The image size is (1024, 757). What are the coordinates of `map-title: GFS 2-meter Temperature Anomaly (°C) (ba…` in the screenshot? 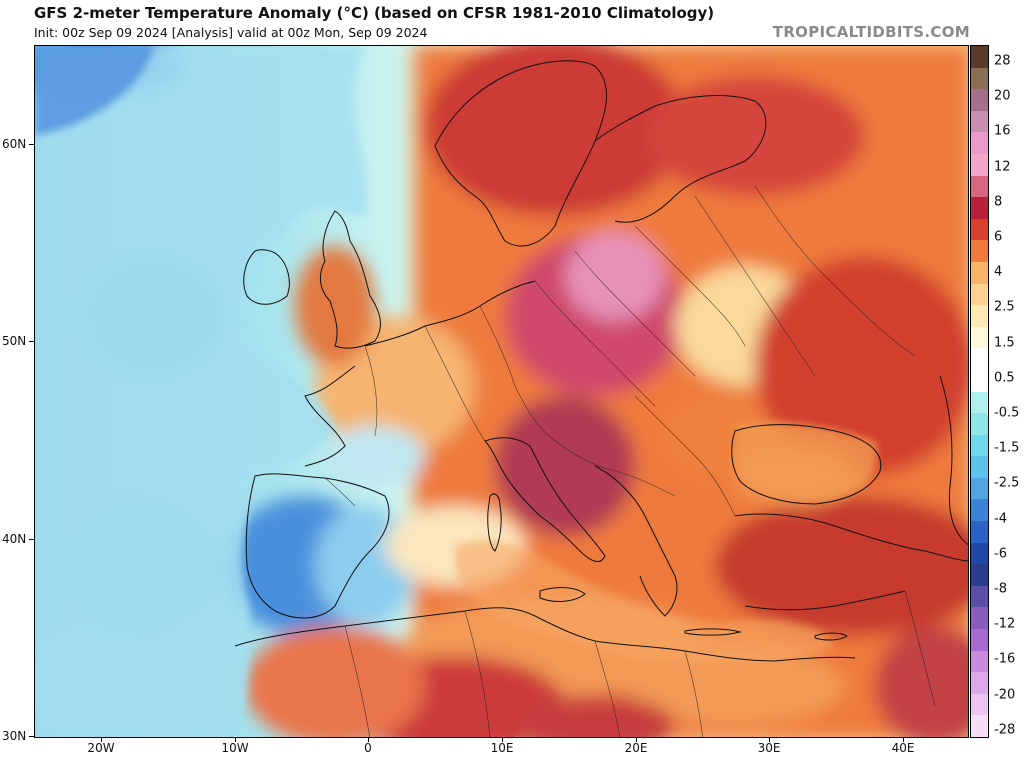 It's located at (374, 13).